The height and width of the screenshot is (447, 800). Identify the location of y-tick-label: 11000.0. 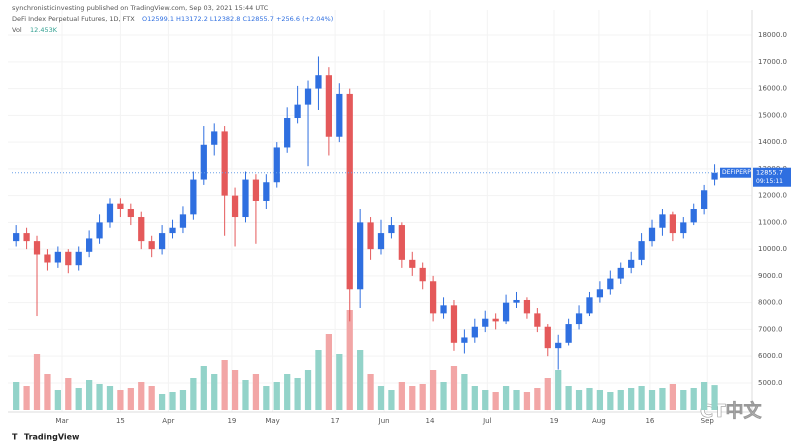
(772, 222).